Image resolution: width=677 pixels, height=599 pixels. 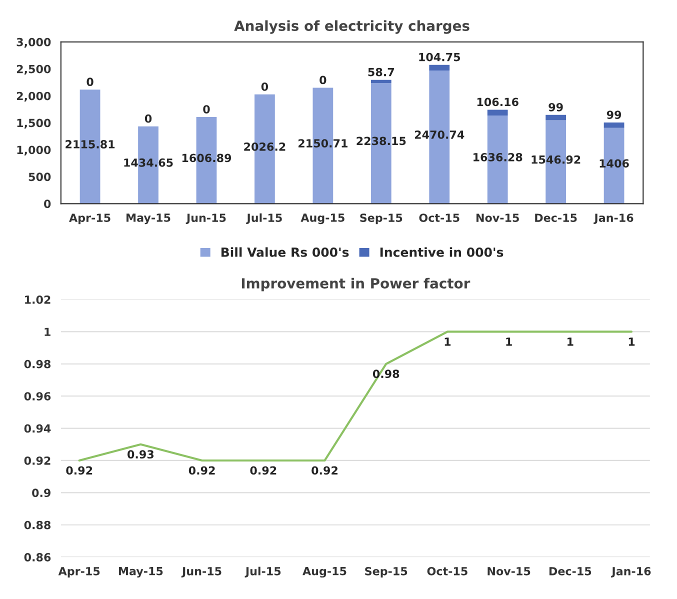 I want to click on y-tick-label: 0.86, so click(x=37, y=557).